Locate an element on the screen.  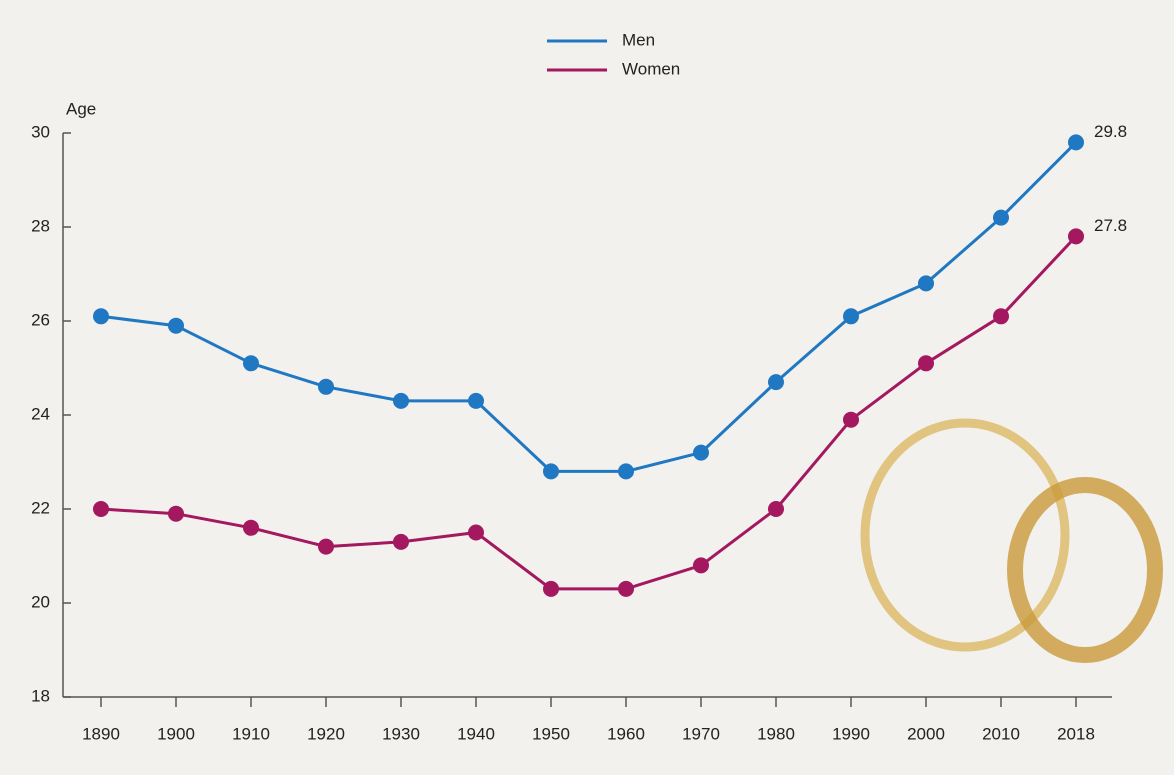
value-label: 27.8 is located at coordinates (1110, 225).